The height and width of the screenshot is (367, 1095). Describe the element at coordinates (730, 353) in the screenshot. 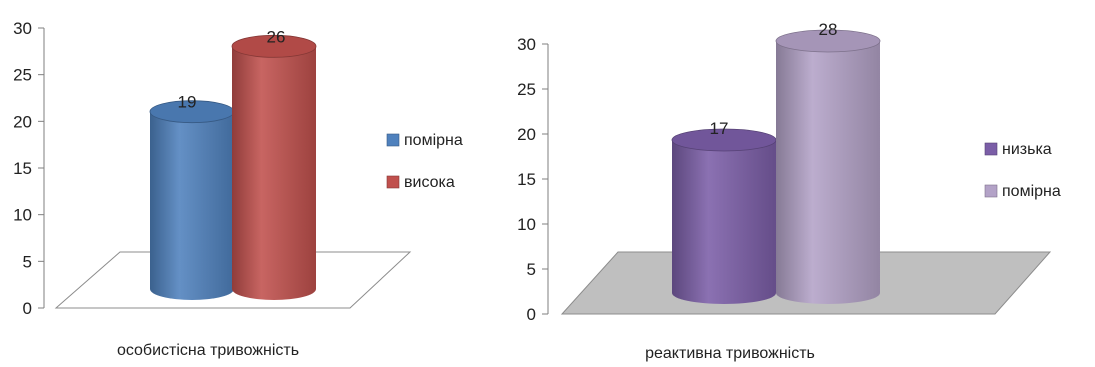

I see `x-axis-label: реактивна тривожність` at that location.